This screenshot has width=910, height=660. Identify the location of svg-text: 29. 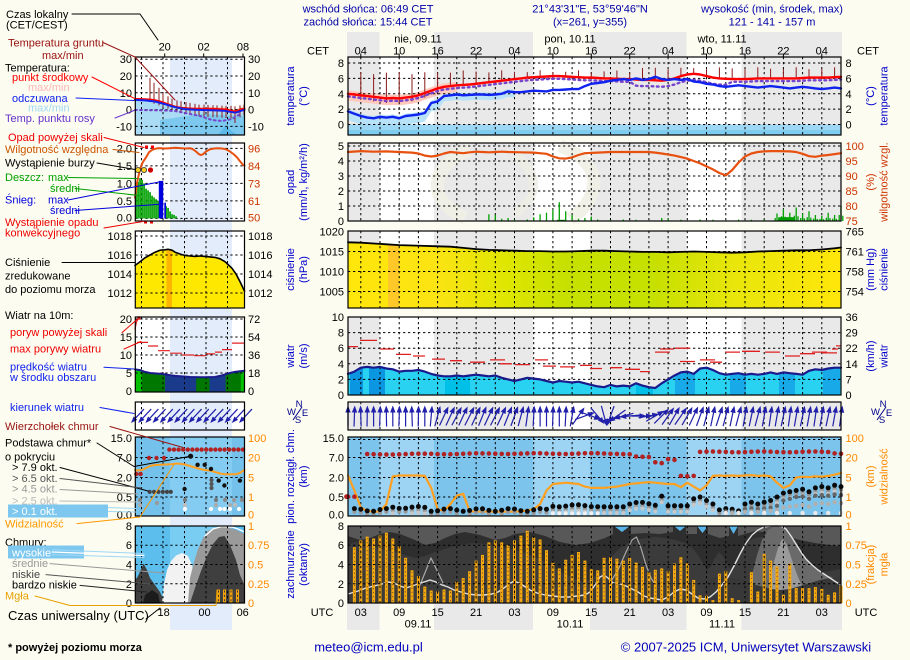
(852, 334).